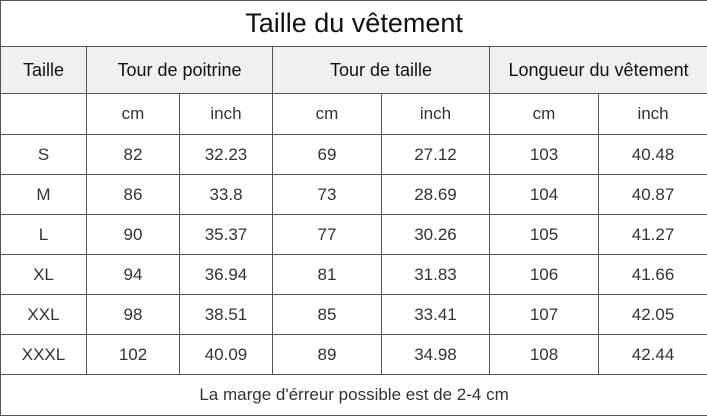  What do you see at coordinates (226, 195) in the screenshot?
I see `value-cell: 33.8` at bounding box center [226, 195].